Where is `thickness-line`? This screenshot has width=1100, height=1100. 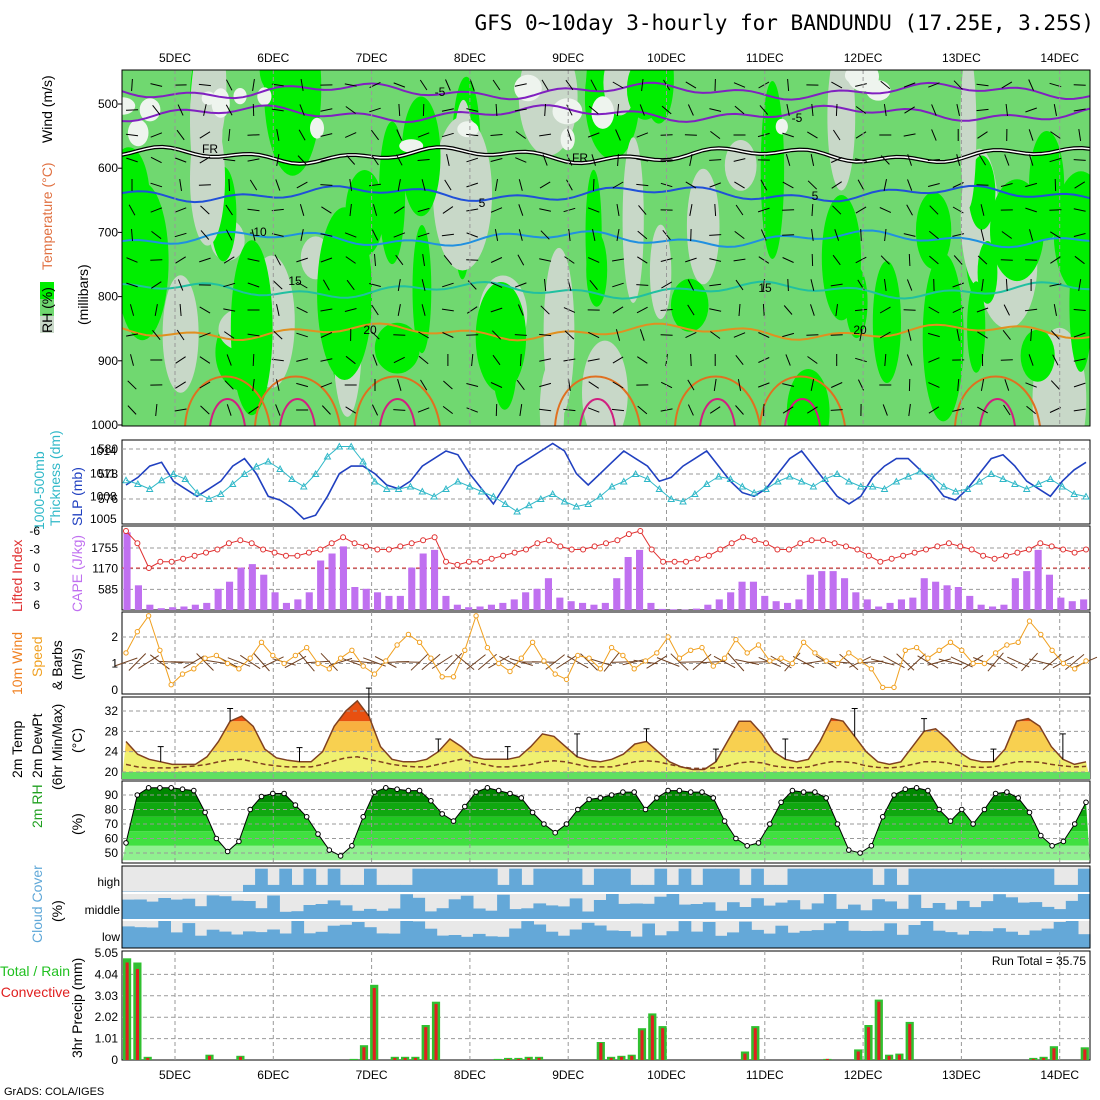 thickness-line is located at coordinates (606, 479).